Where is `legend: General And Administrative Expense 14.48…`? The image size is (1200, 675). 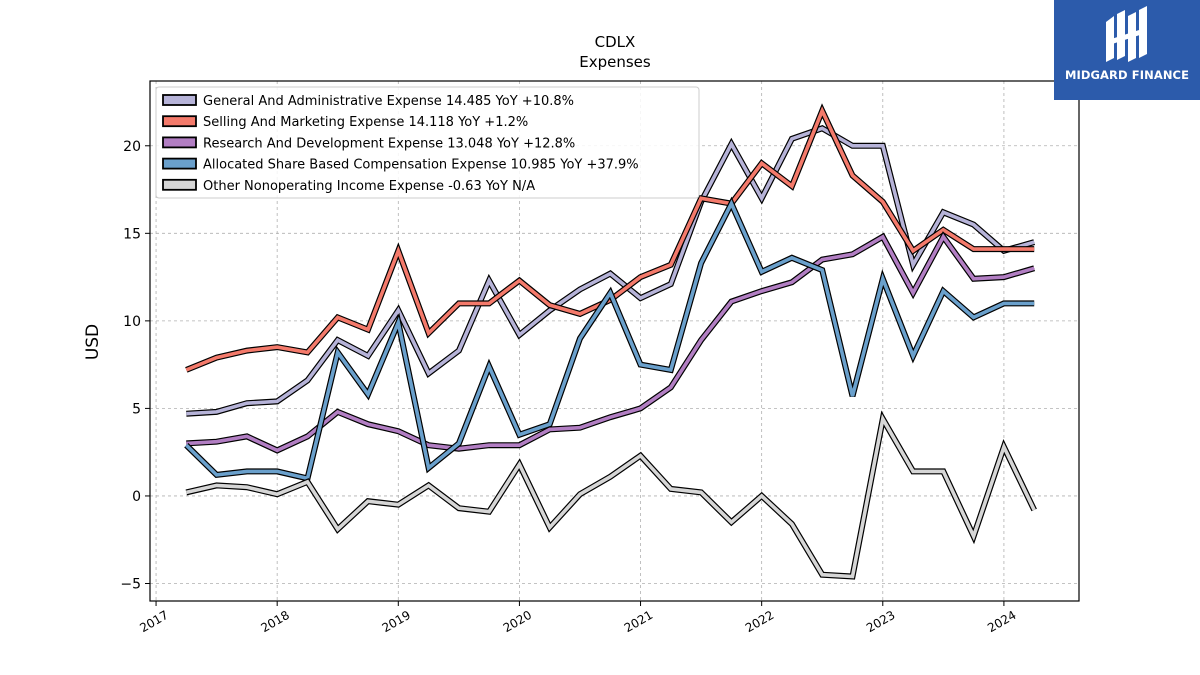
legend: General And Administrative Expense 14.48… is located at coordinates (427, 142).